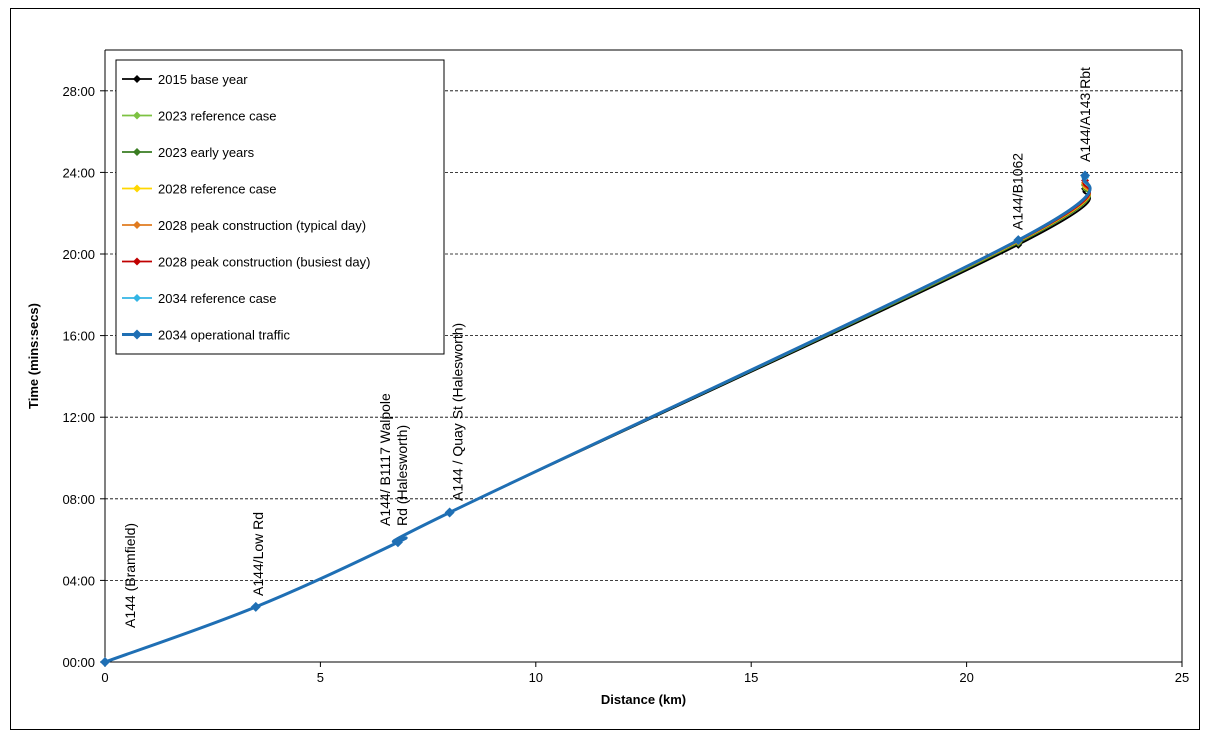 The height and width of the screenshot is (740, 1211). Describe the element at coordinates (78, 172) in the screenshot. I see `y-tick-label: 24:00` at that location.